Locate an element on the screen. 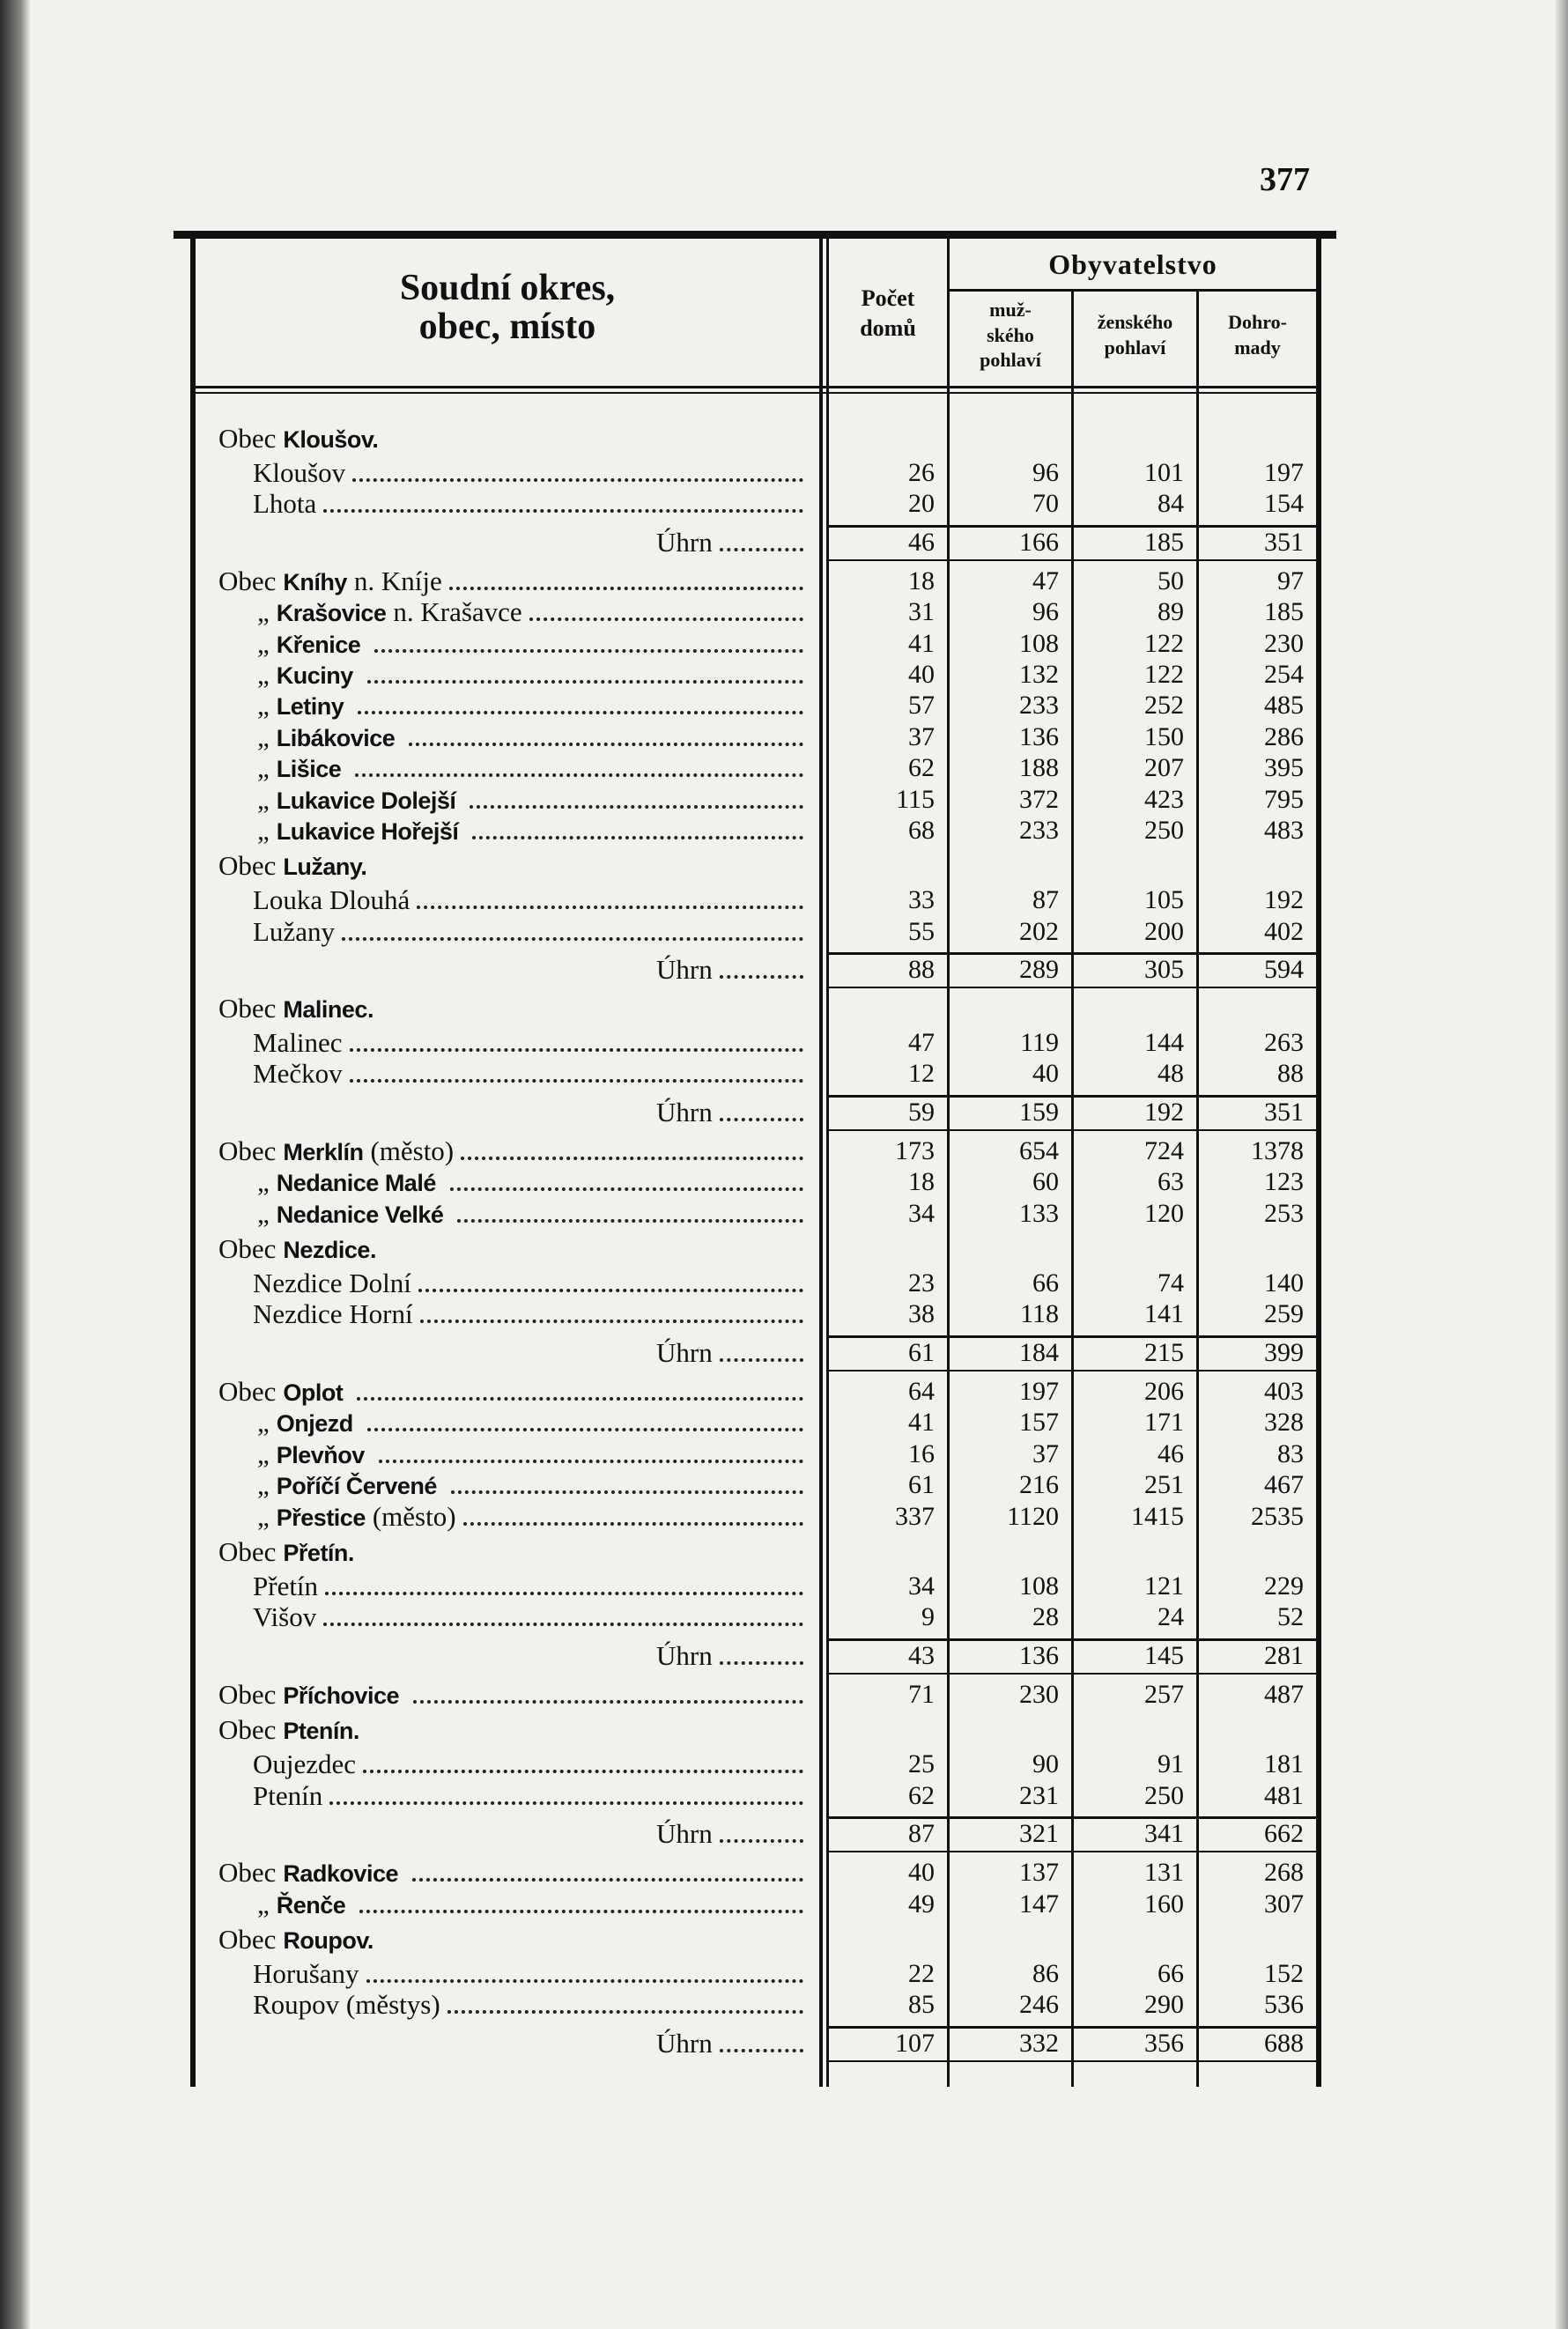  cell-value: 57 is located at coordinates (921, 706).